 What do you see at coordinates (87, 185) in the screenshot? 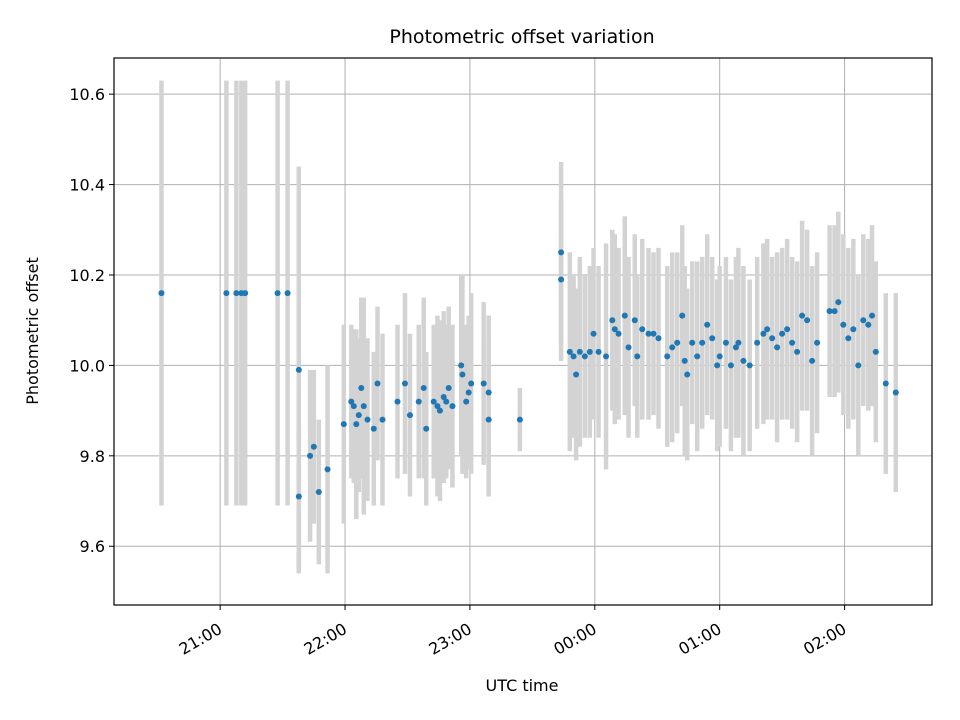
I see `y-tick-label: 10.4` at bounding box center [87, 185].